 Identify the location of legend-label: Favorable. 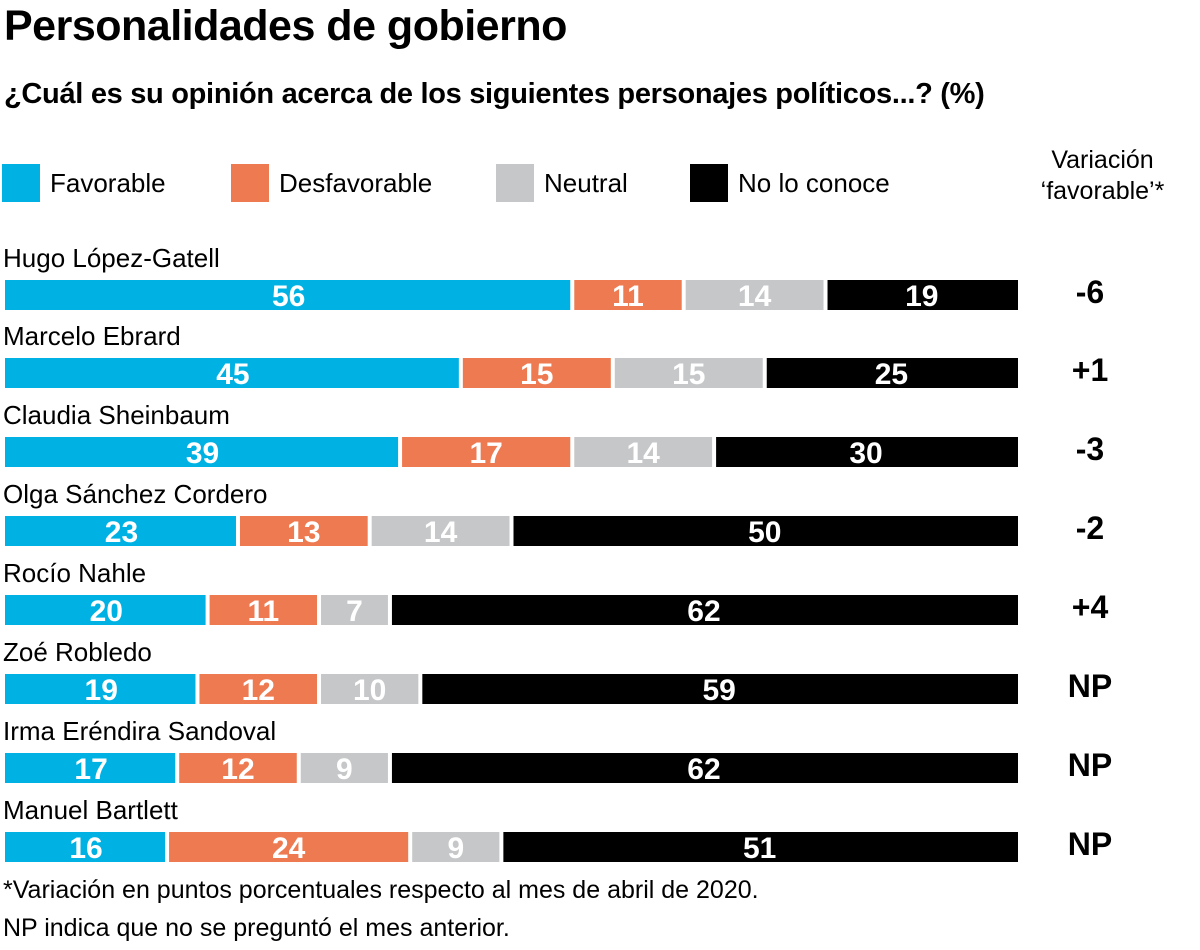
(108, 182).